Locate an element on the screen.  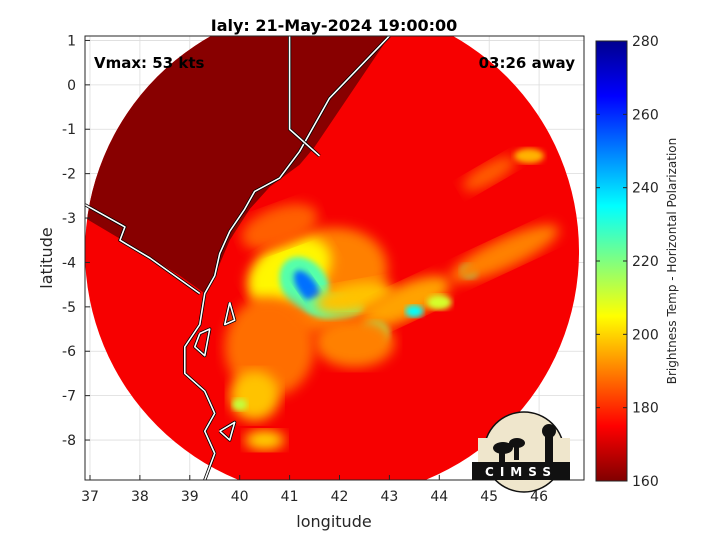
colorbar-tick-label: 220 is located at coordinates (645, 262).